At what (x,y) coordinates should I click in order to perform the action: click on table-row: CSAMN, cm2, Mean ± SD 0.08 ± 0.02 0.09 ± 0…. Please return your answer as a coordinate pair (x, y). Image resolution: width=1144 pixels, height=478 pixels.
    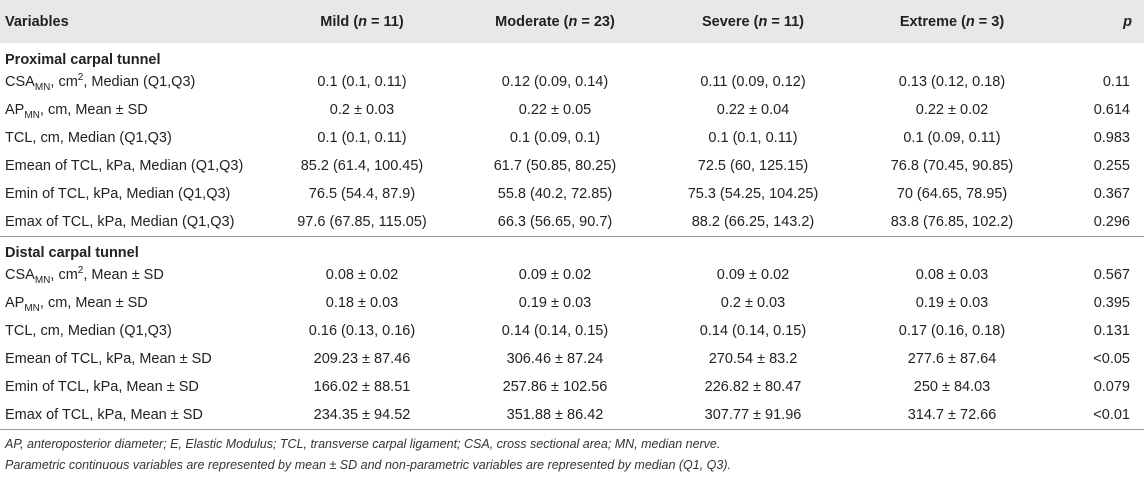
    Looking at the image, I should click on (572, 275).